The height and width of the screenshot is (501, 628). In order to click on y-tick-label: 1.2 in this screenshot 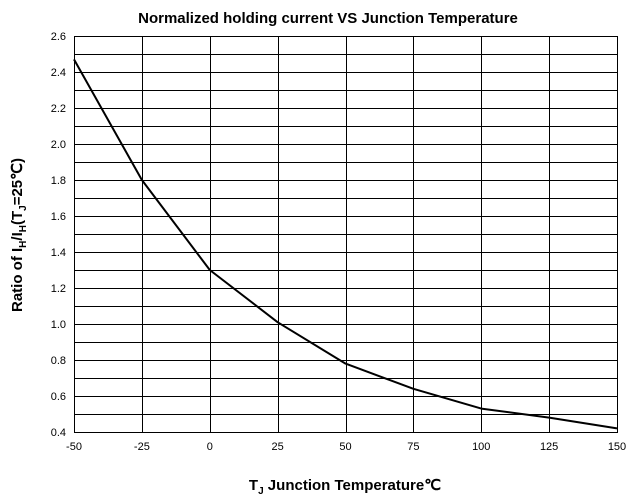, I will do `click(58, 289)`.